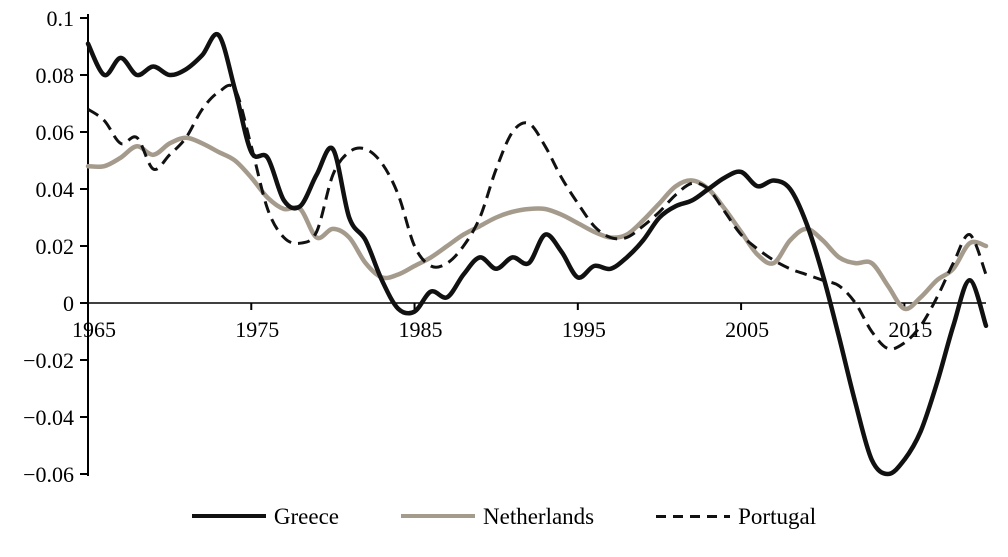  I want to click on legend-label-netherlands: Netherlands, so click(539, 516).